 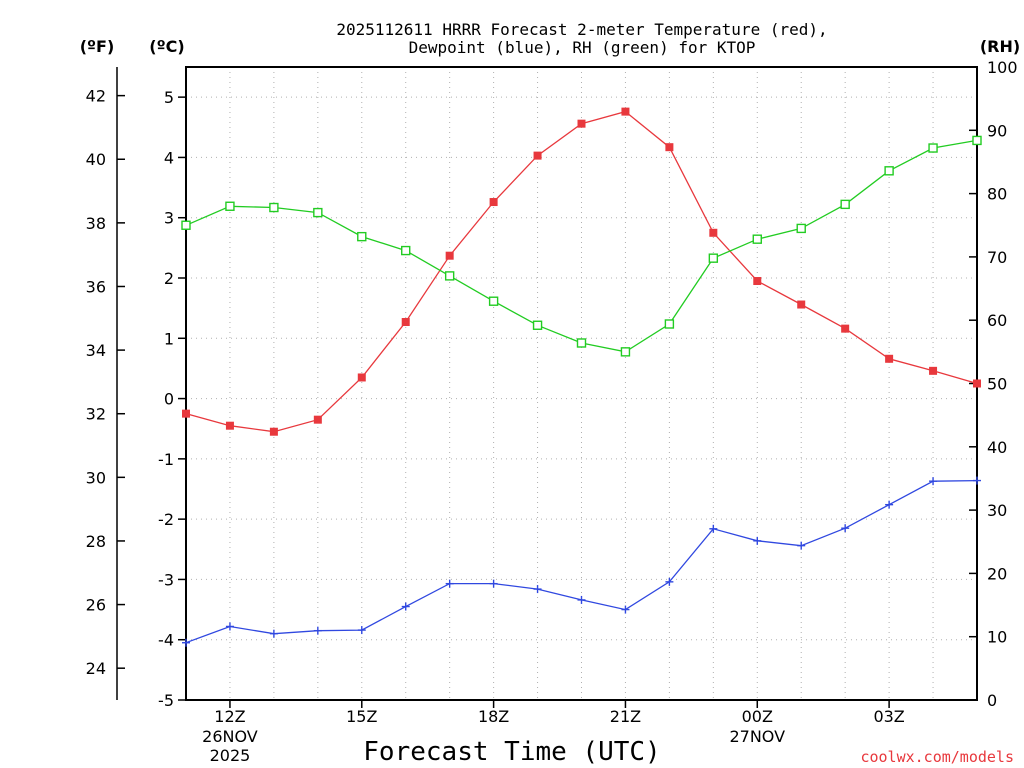 I want to click on celsius-tick-label: 1, so click(x=169, y=338).